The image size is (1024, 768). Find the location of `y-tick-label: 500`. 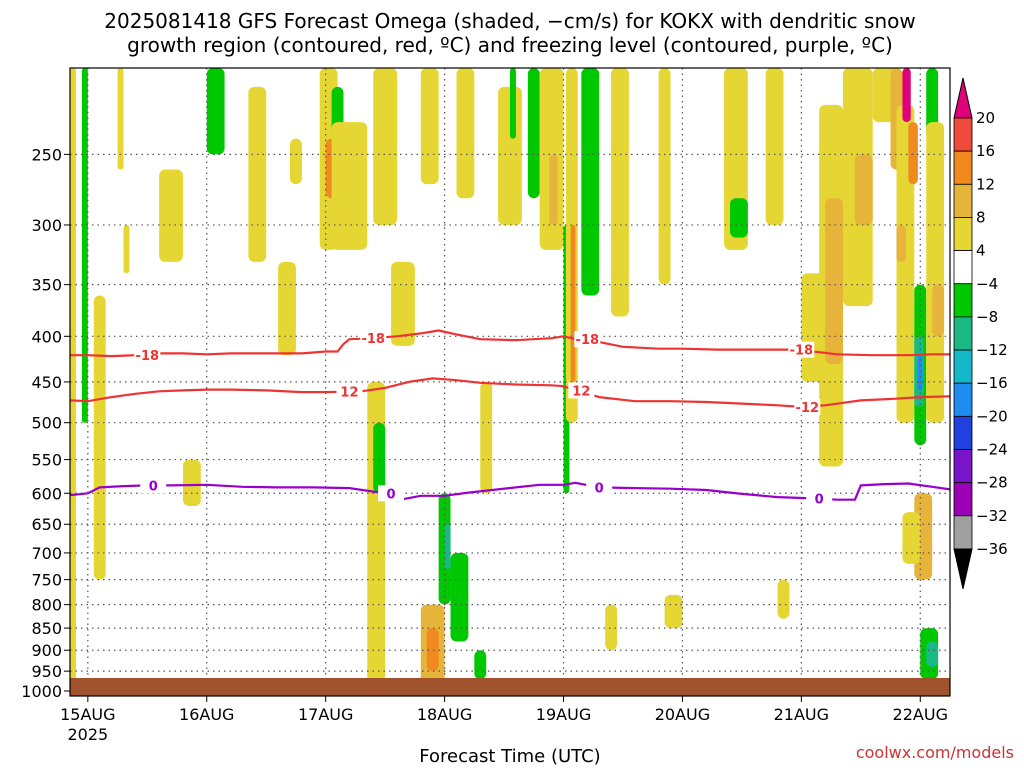

y-tick-label: 500 is located at coordinates (46, 423).